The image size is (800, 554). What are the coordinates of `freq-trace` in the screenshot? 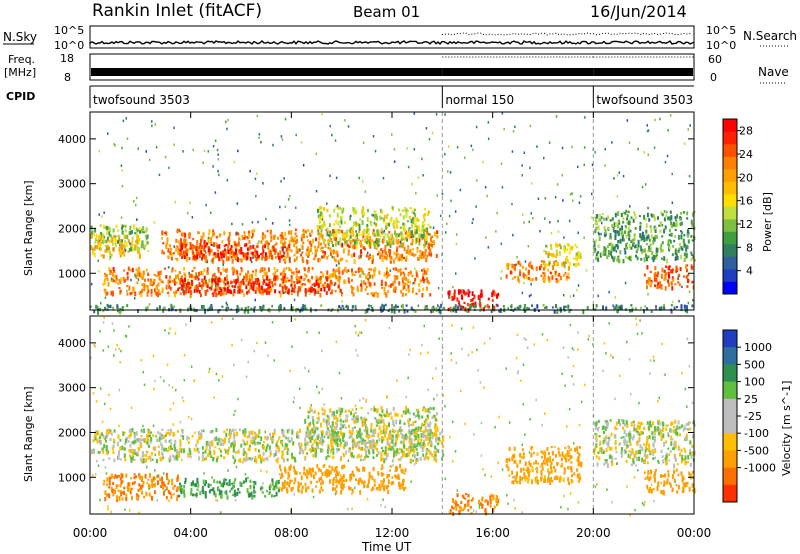 It's located at (392, 66).